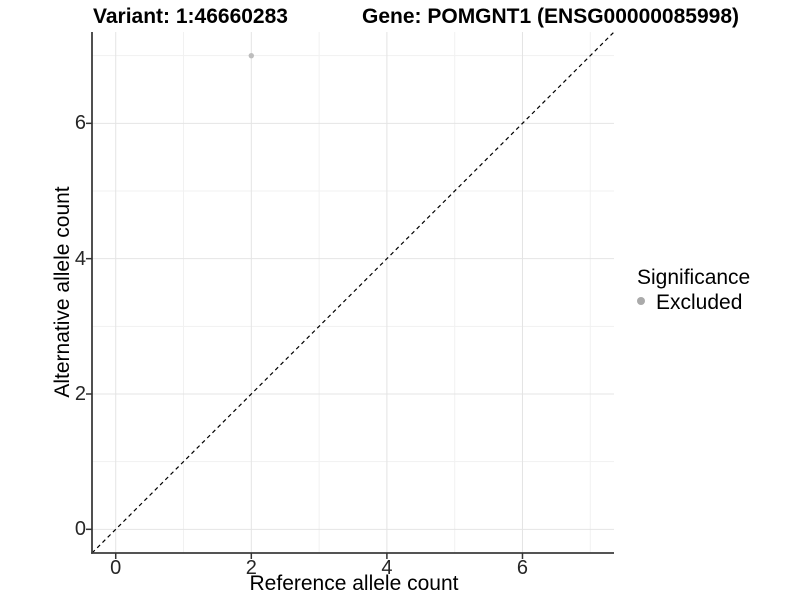 Image resolution: width=800 pixels, height=600 pixels. What do you see at coordinates (694, 277) in the screenshot?
I see `legend-title: Significance` at bounding box center [694, 277].